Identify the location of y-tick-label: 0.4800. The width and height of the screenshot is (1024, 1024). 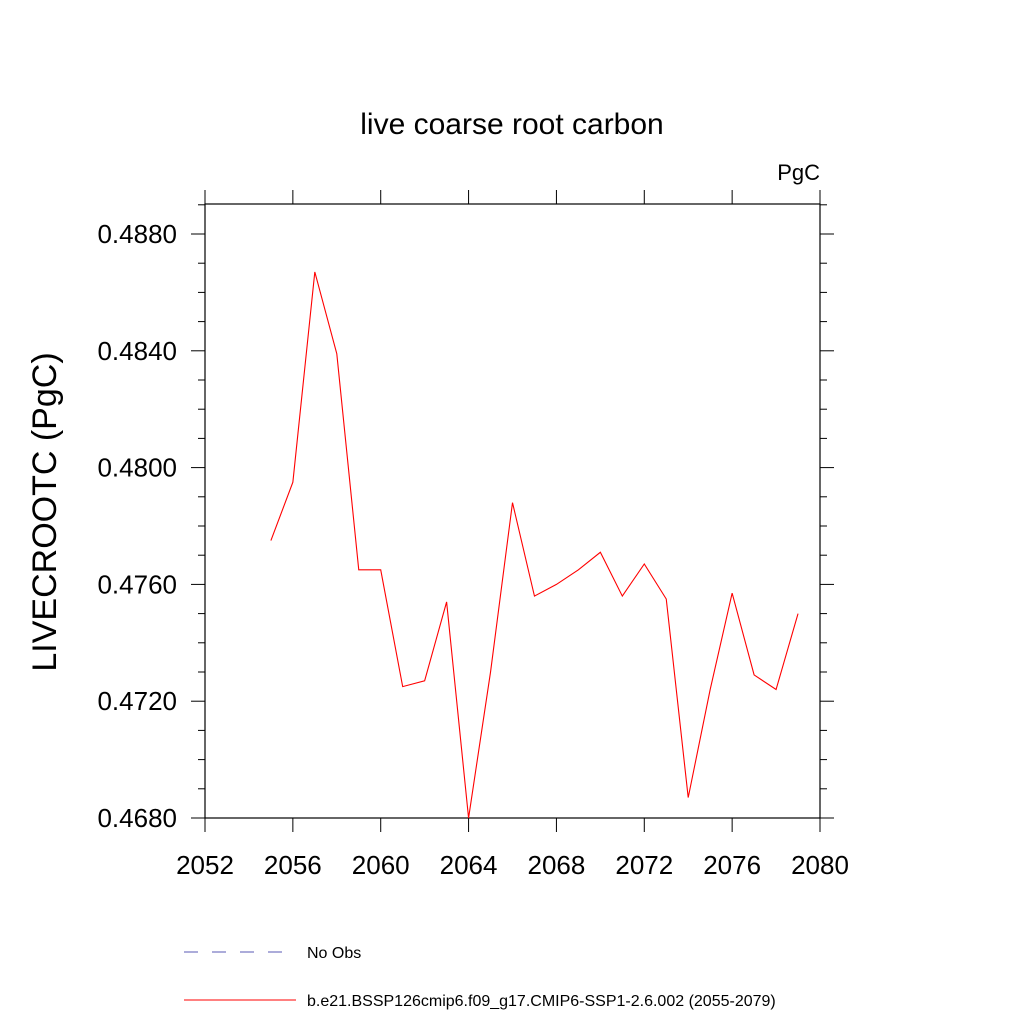
(137, 468).